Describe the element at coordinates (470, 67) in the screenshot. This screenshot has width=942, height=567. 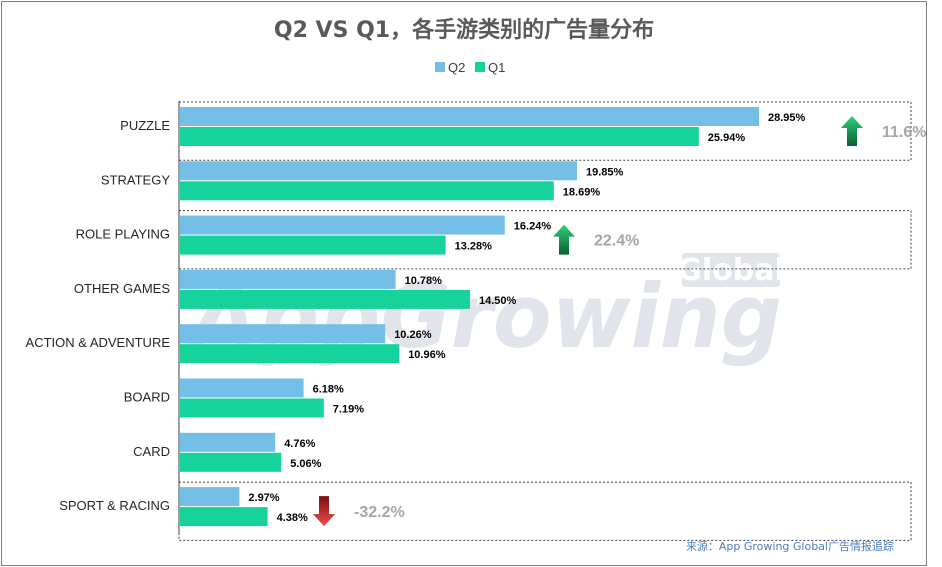
I see `legend: Q2 Q1` at that location.